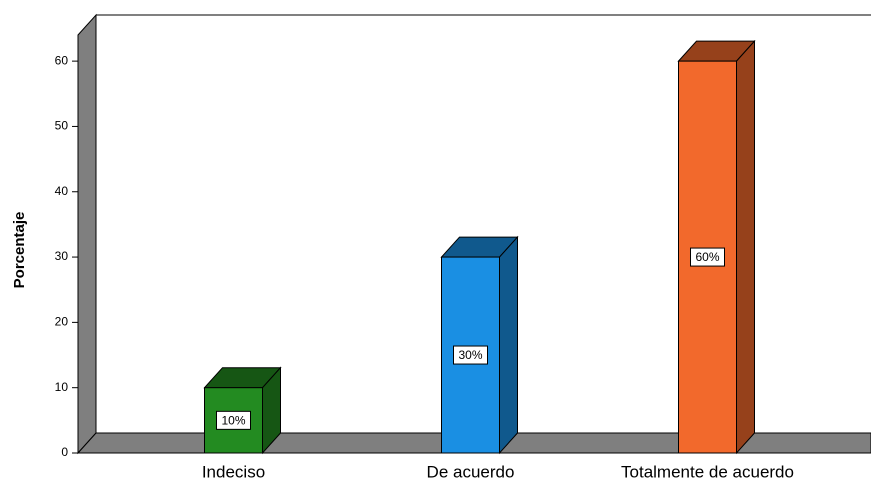 Image resolution: width=871 pixels, height=485 pixels. I want to click on y-tick-label: 20, so click(62, 322).